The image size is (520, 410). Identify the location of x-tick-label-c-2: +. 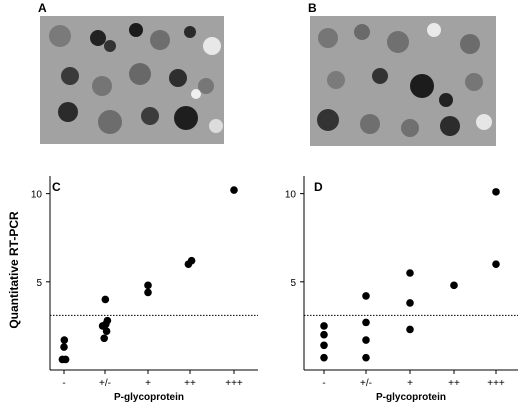
(148, 383).